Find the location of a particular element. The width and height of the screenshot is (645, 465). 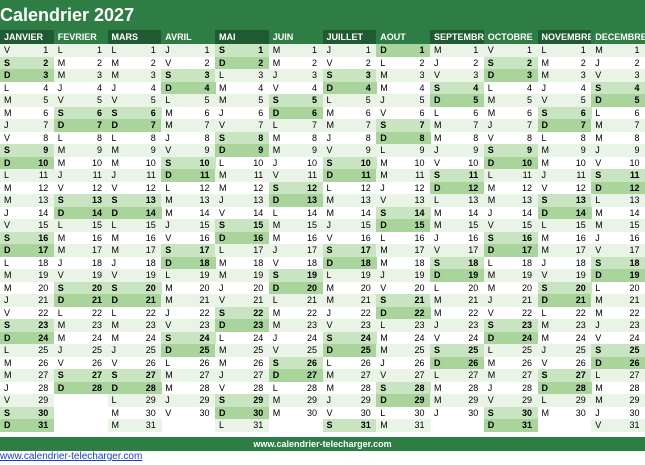

day-number: 27 is located at coordinates (96, 375).